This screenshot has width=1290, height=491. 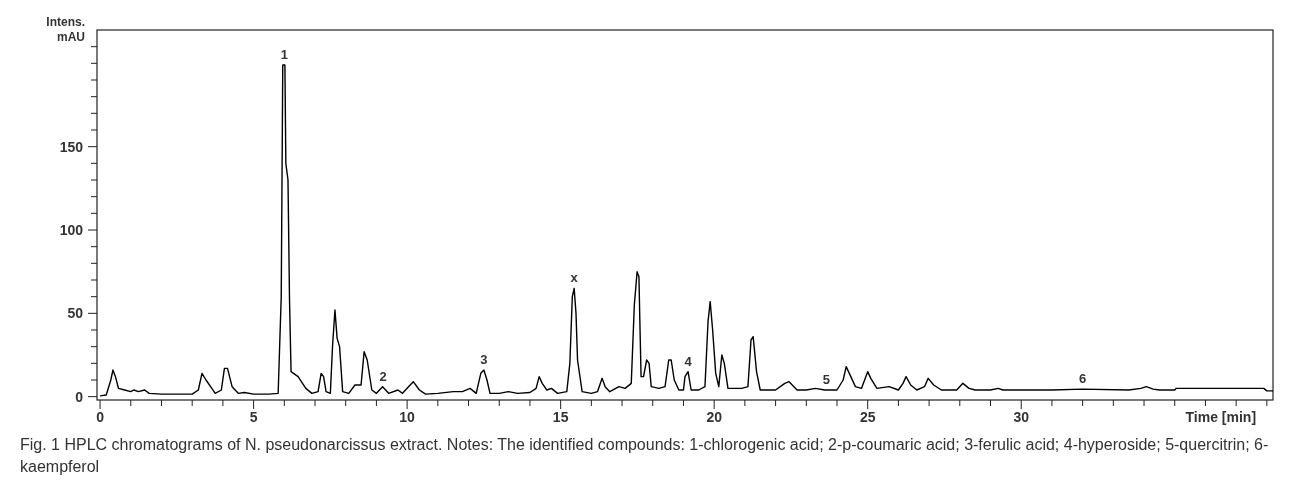 I want to click on y-tick-label: 150, so click(x=71, y=146).